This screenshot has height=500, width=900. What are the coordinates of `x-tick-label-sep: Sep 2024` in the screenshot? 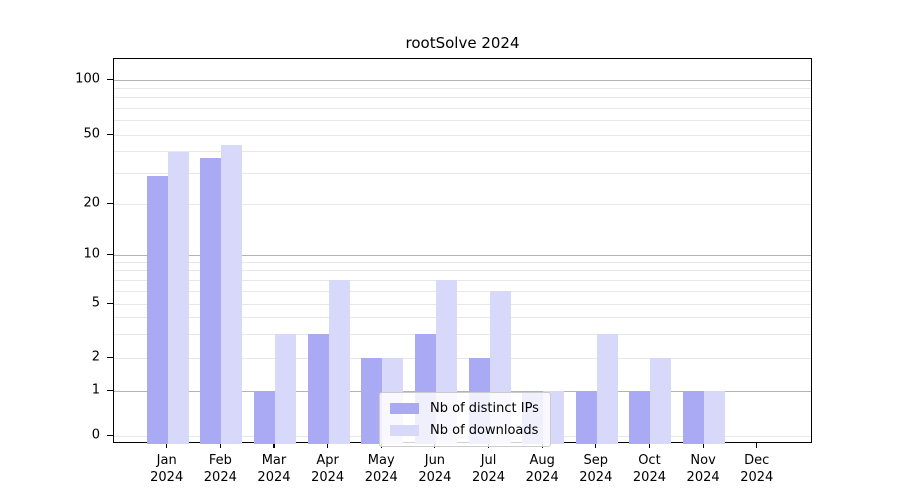 It's located at (596, 469).